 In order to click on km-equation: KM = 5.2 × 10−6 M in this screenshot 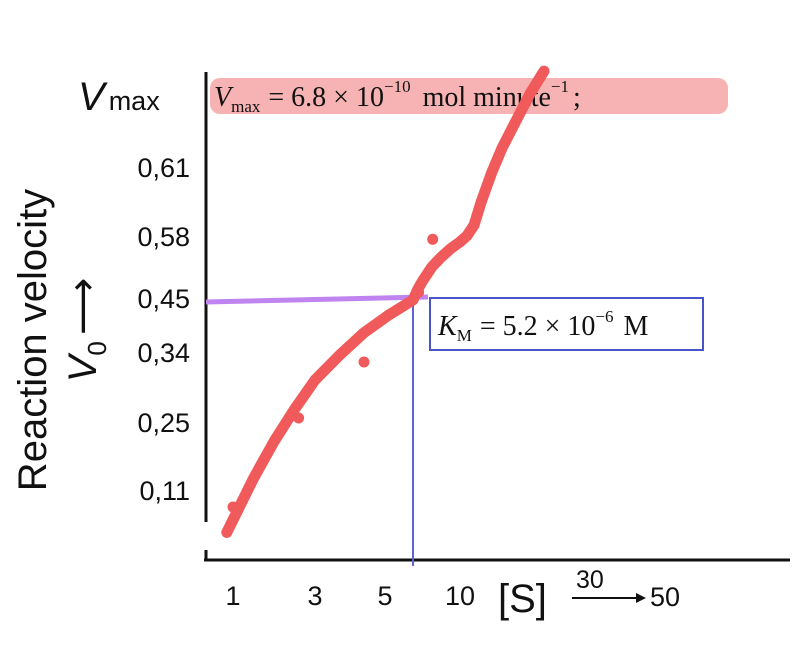, I will do `click(566, 324)`.